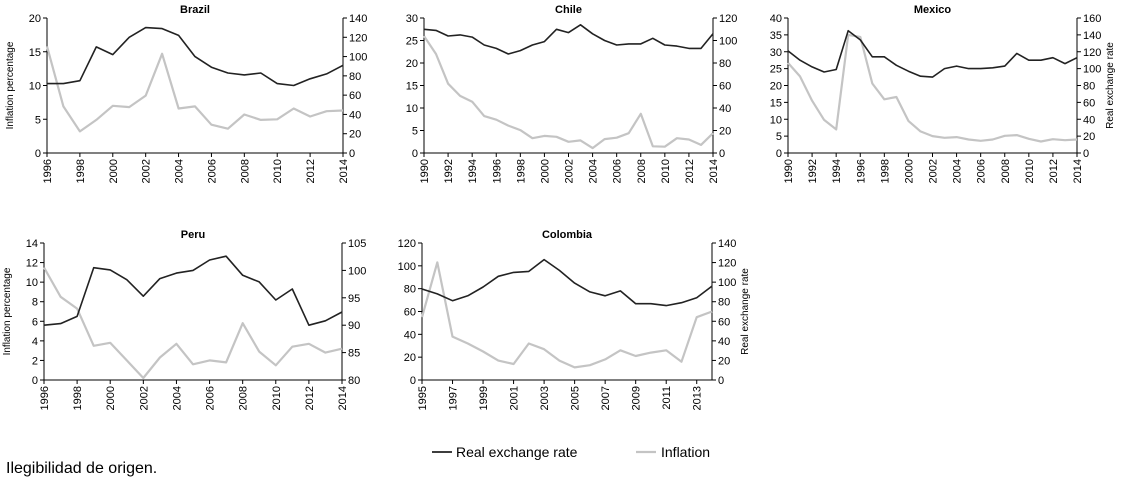 The width and height of the screenshot is (1132, 487). Describe the element at coordinates (576, 398) in the screenshot. I see `chart-colombia-x-tick-label: 2005` at that location.